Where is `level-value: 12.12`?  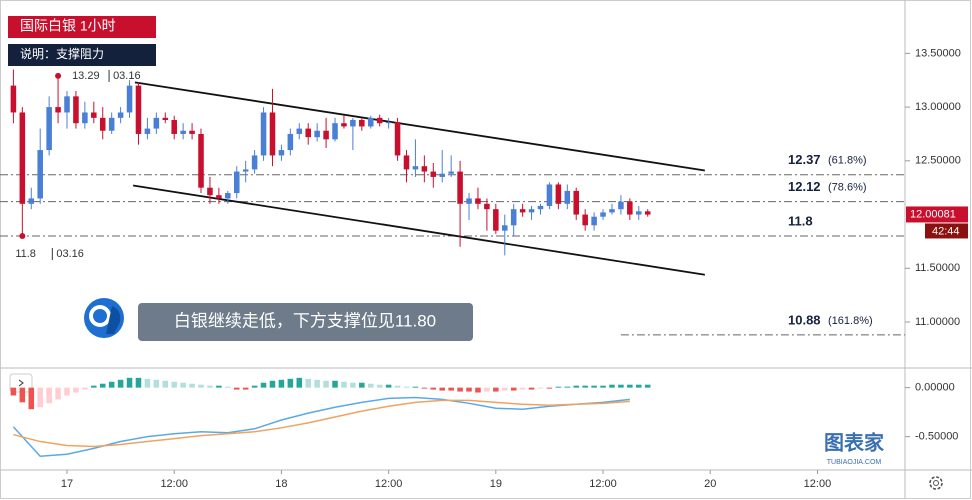
level-value: 12.12 is located at coordinates (804, 186).